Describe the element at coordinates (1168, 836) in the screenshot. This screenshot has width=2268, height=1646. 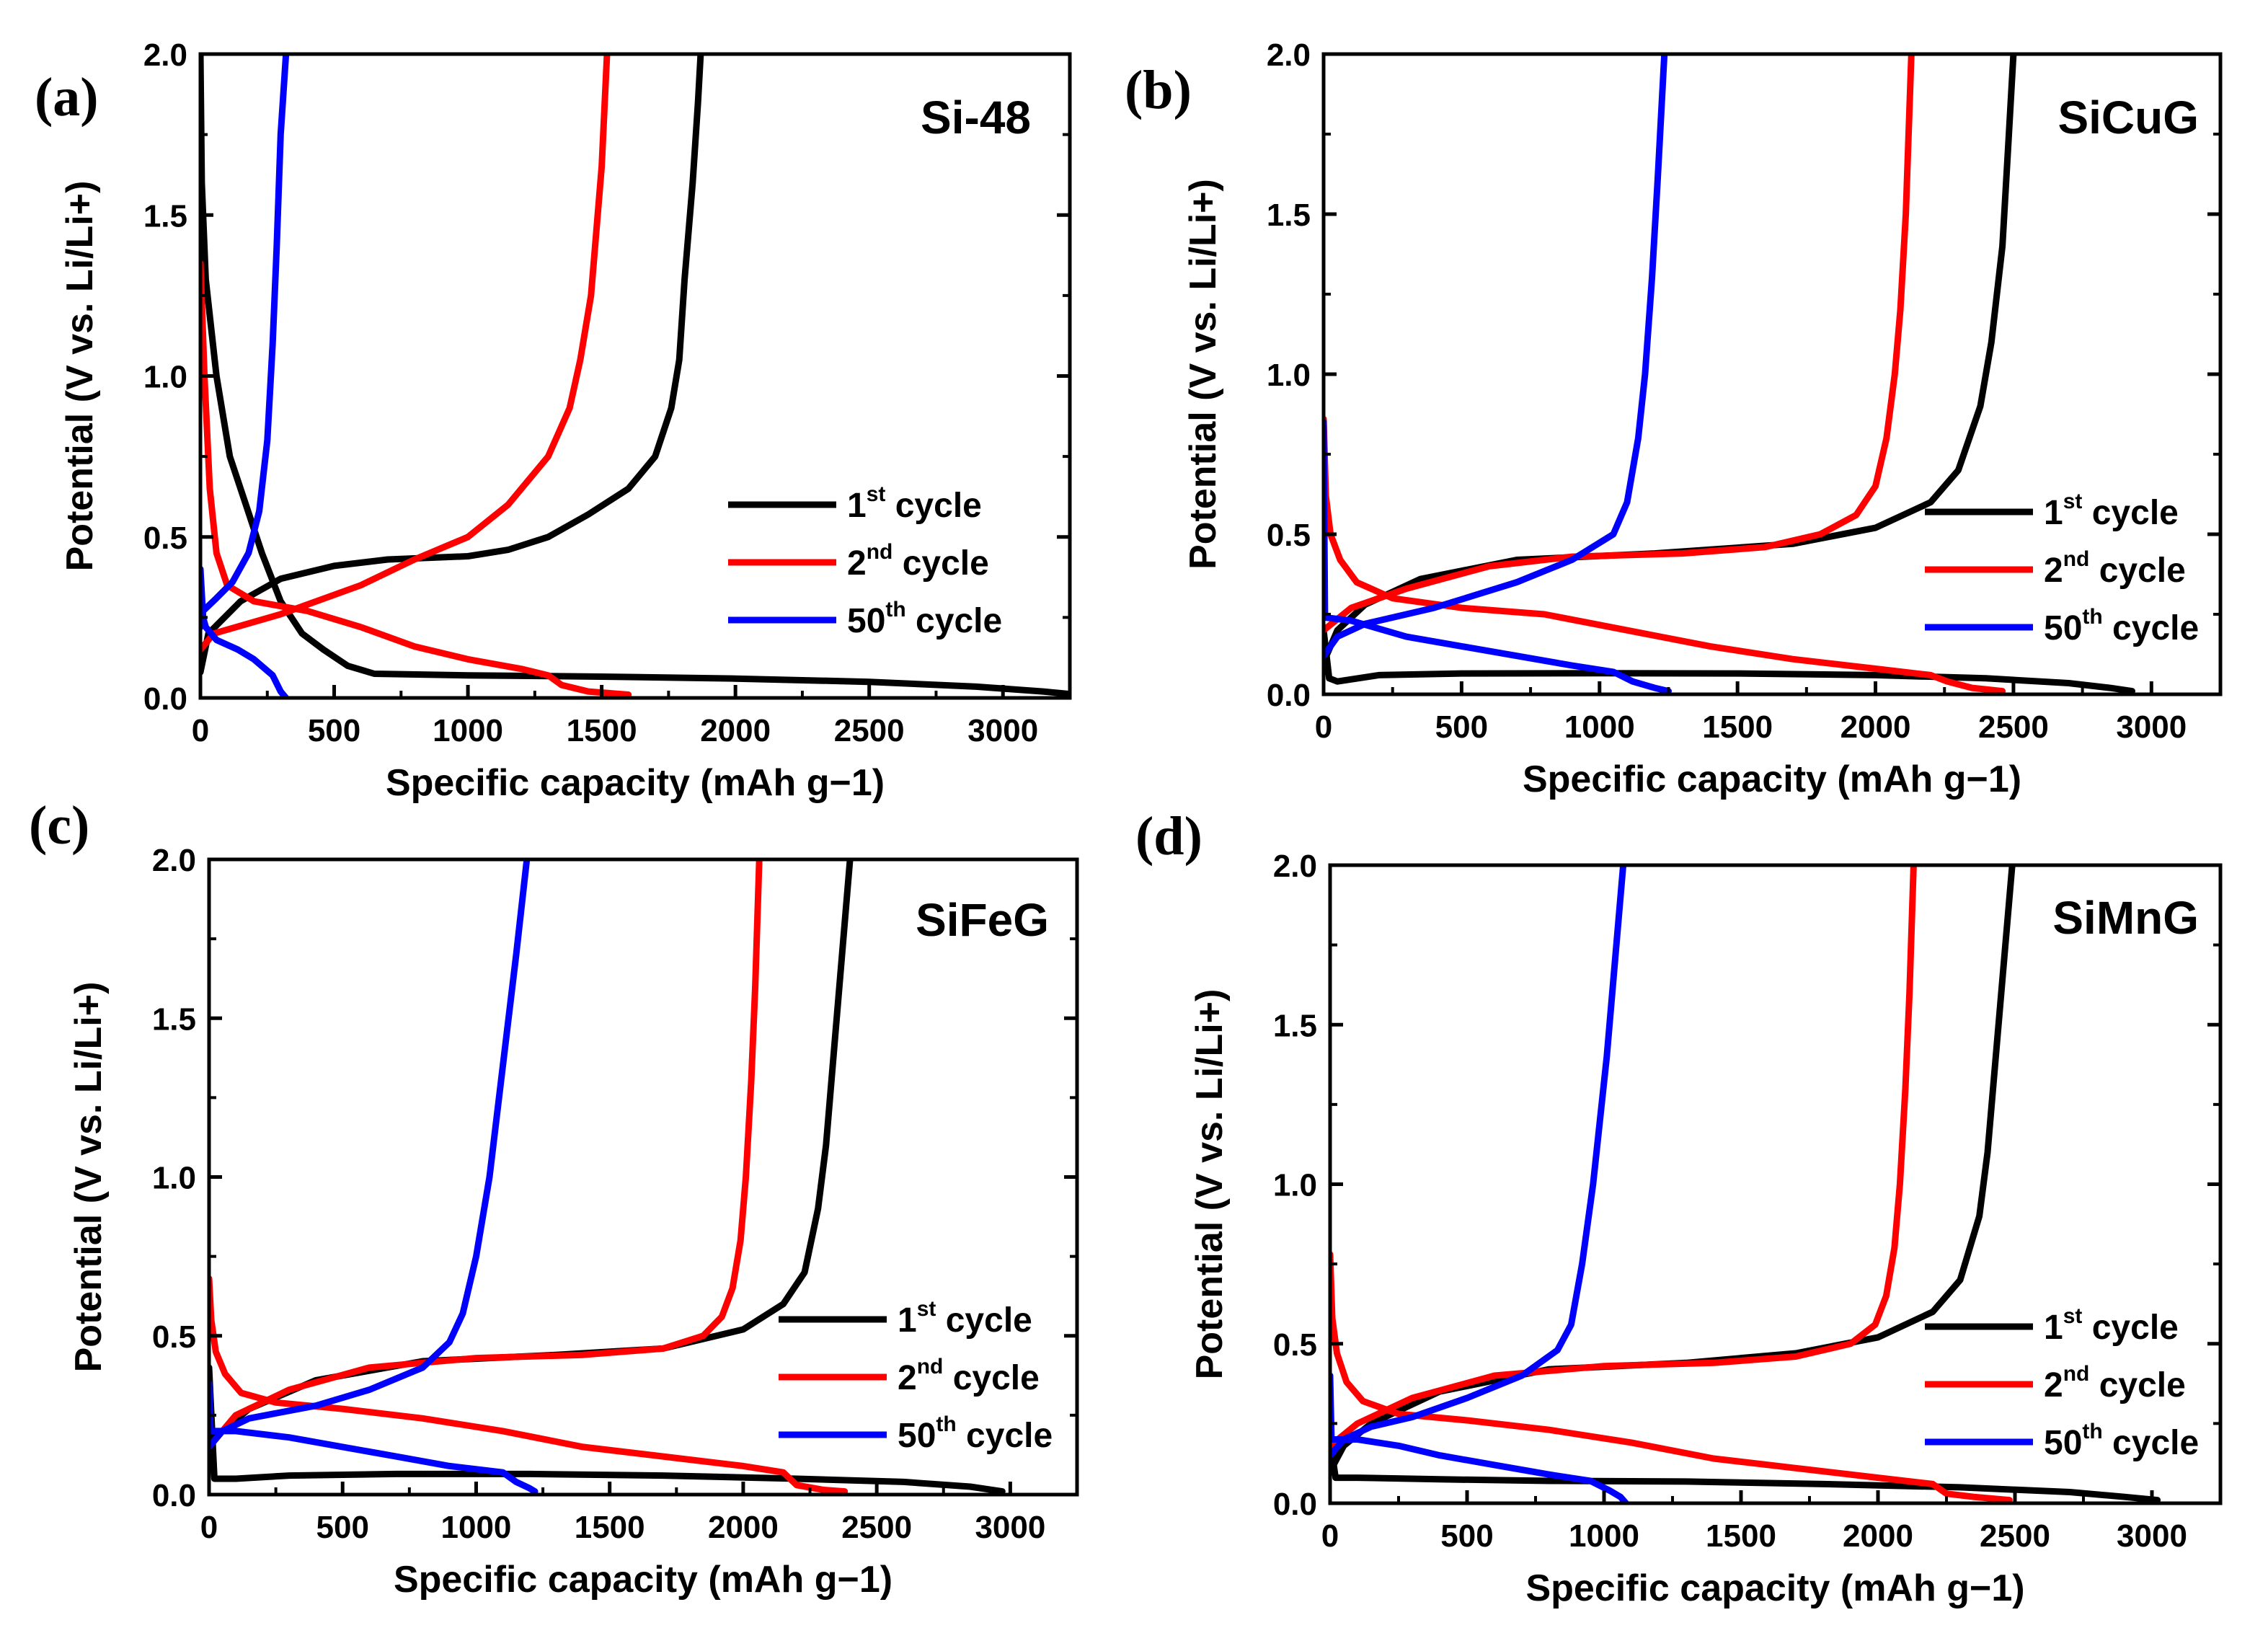
I see `panel-letter: (d)` at that location.